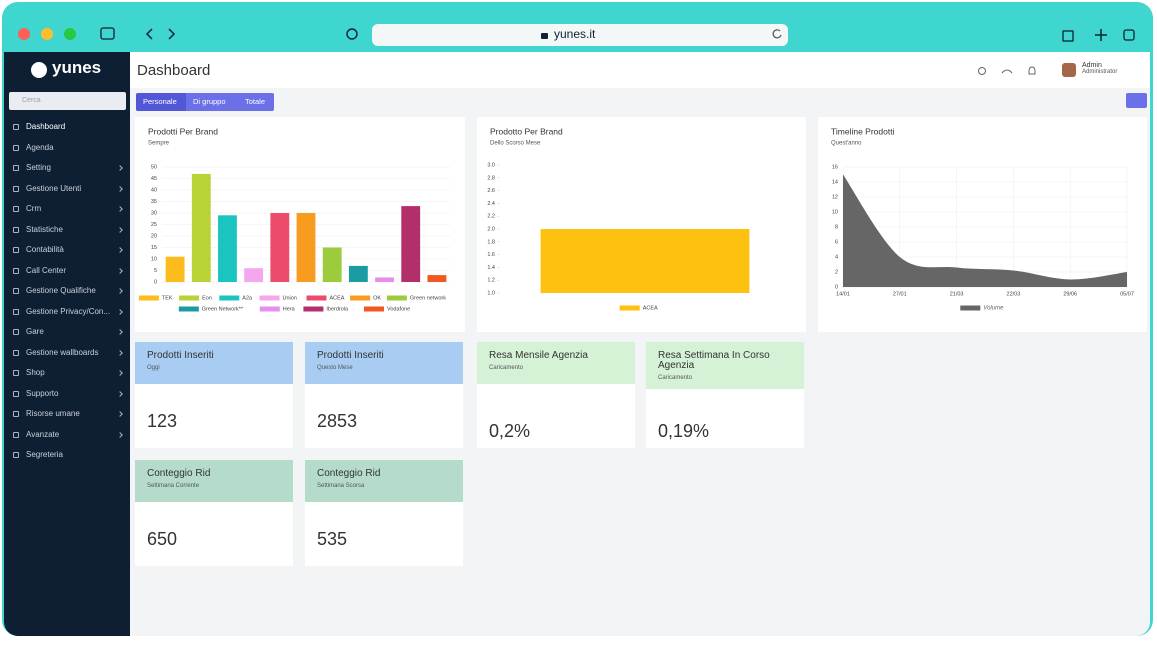  I want to click on menu-label: Gestione wallboards, so click(62, 352).